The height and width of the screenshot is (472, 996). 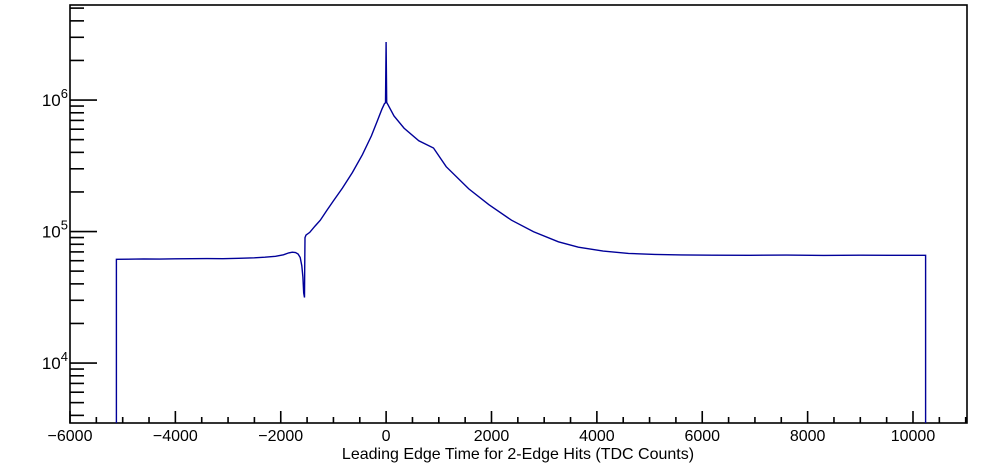 I want to click on x-tick-label: 6000, so click(x=702, y=436).